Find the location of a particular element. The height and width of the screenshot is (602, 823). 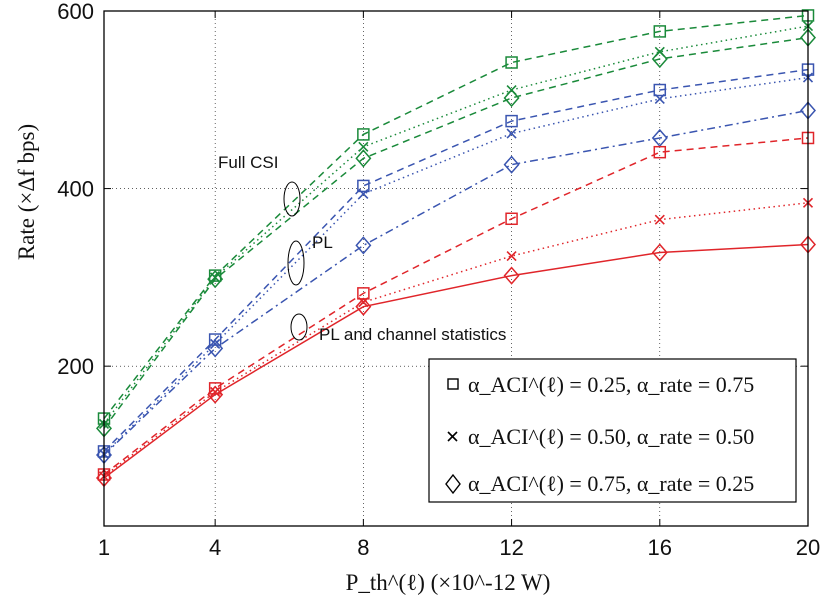

y-tick-label: 400 is located at coordinates (75, 189).